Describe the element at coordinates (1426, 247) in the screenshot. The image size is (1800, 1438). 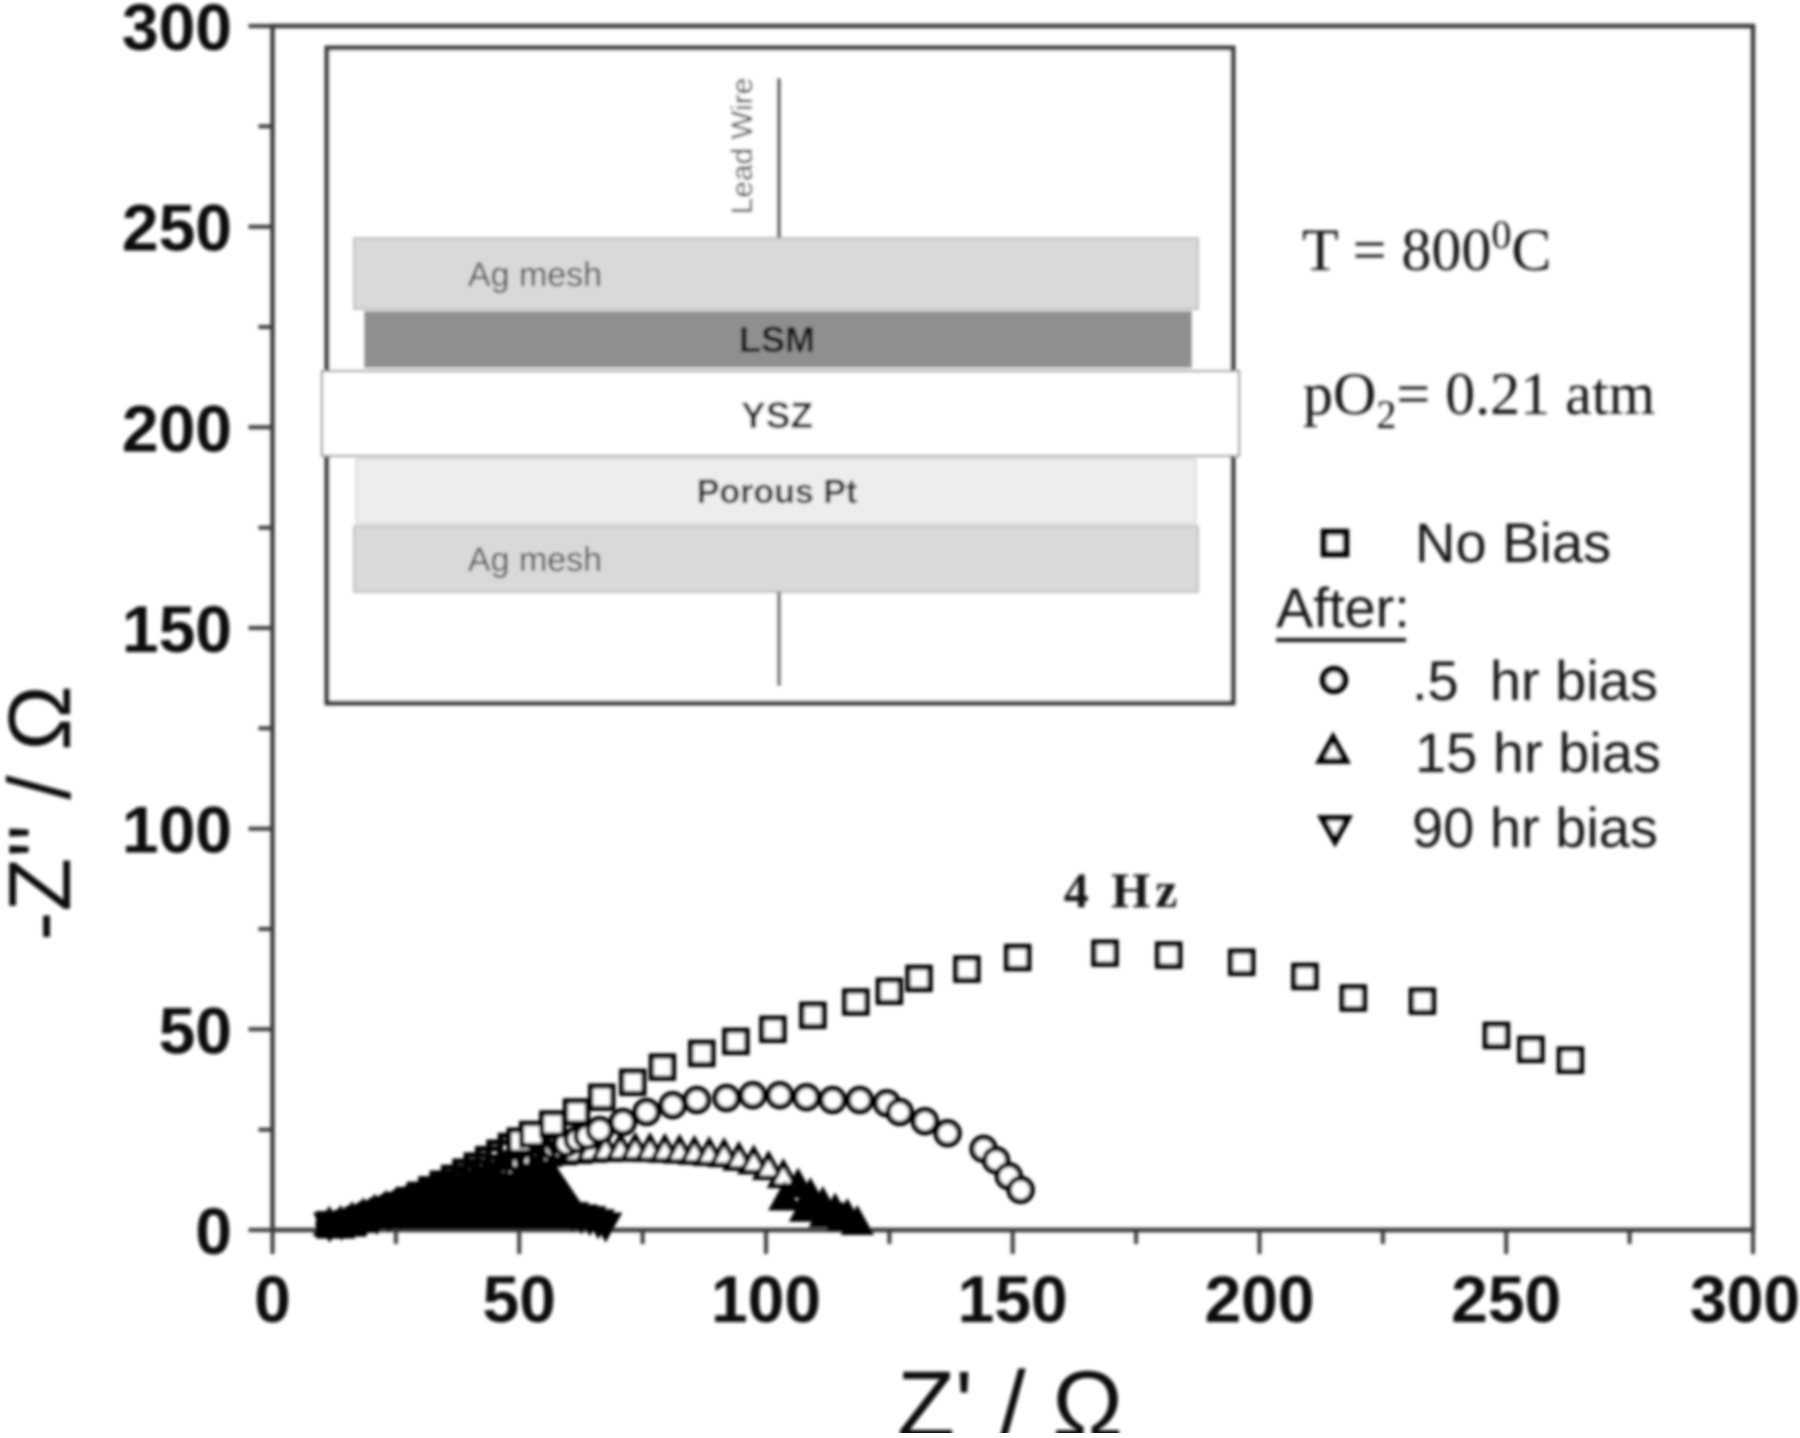
I see `svg-text: T = 8000C` at that location.